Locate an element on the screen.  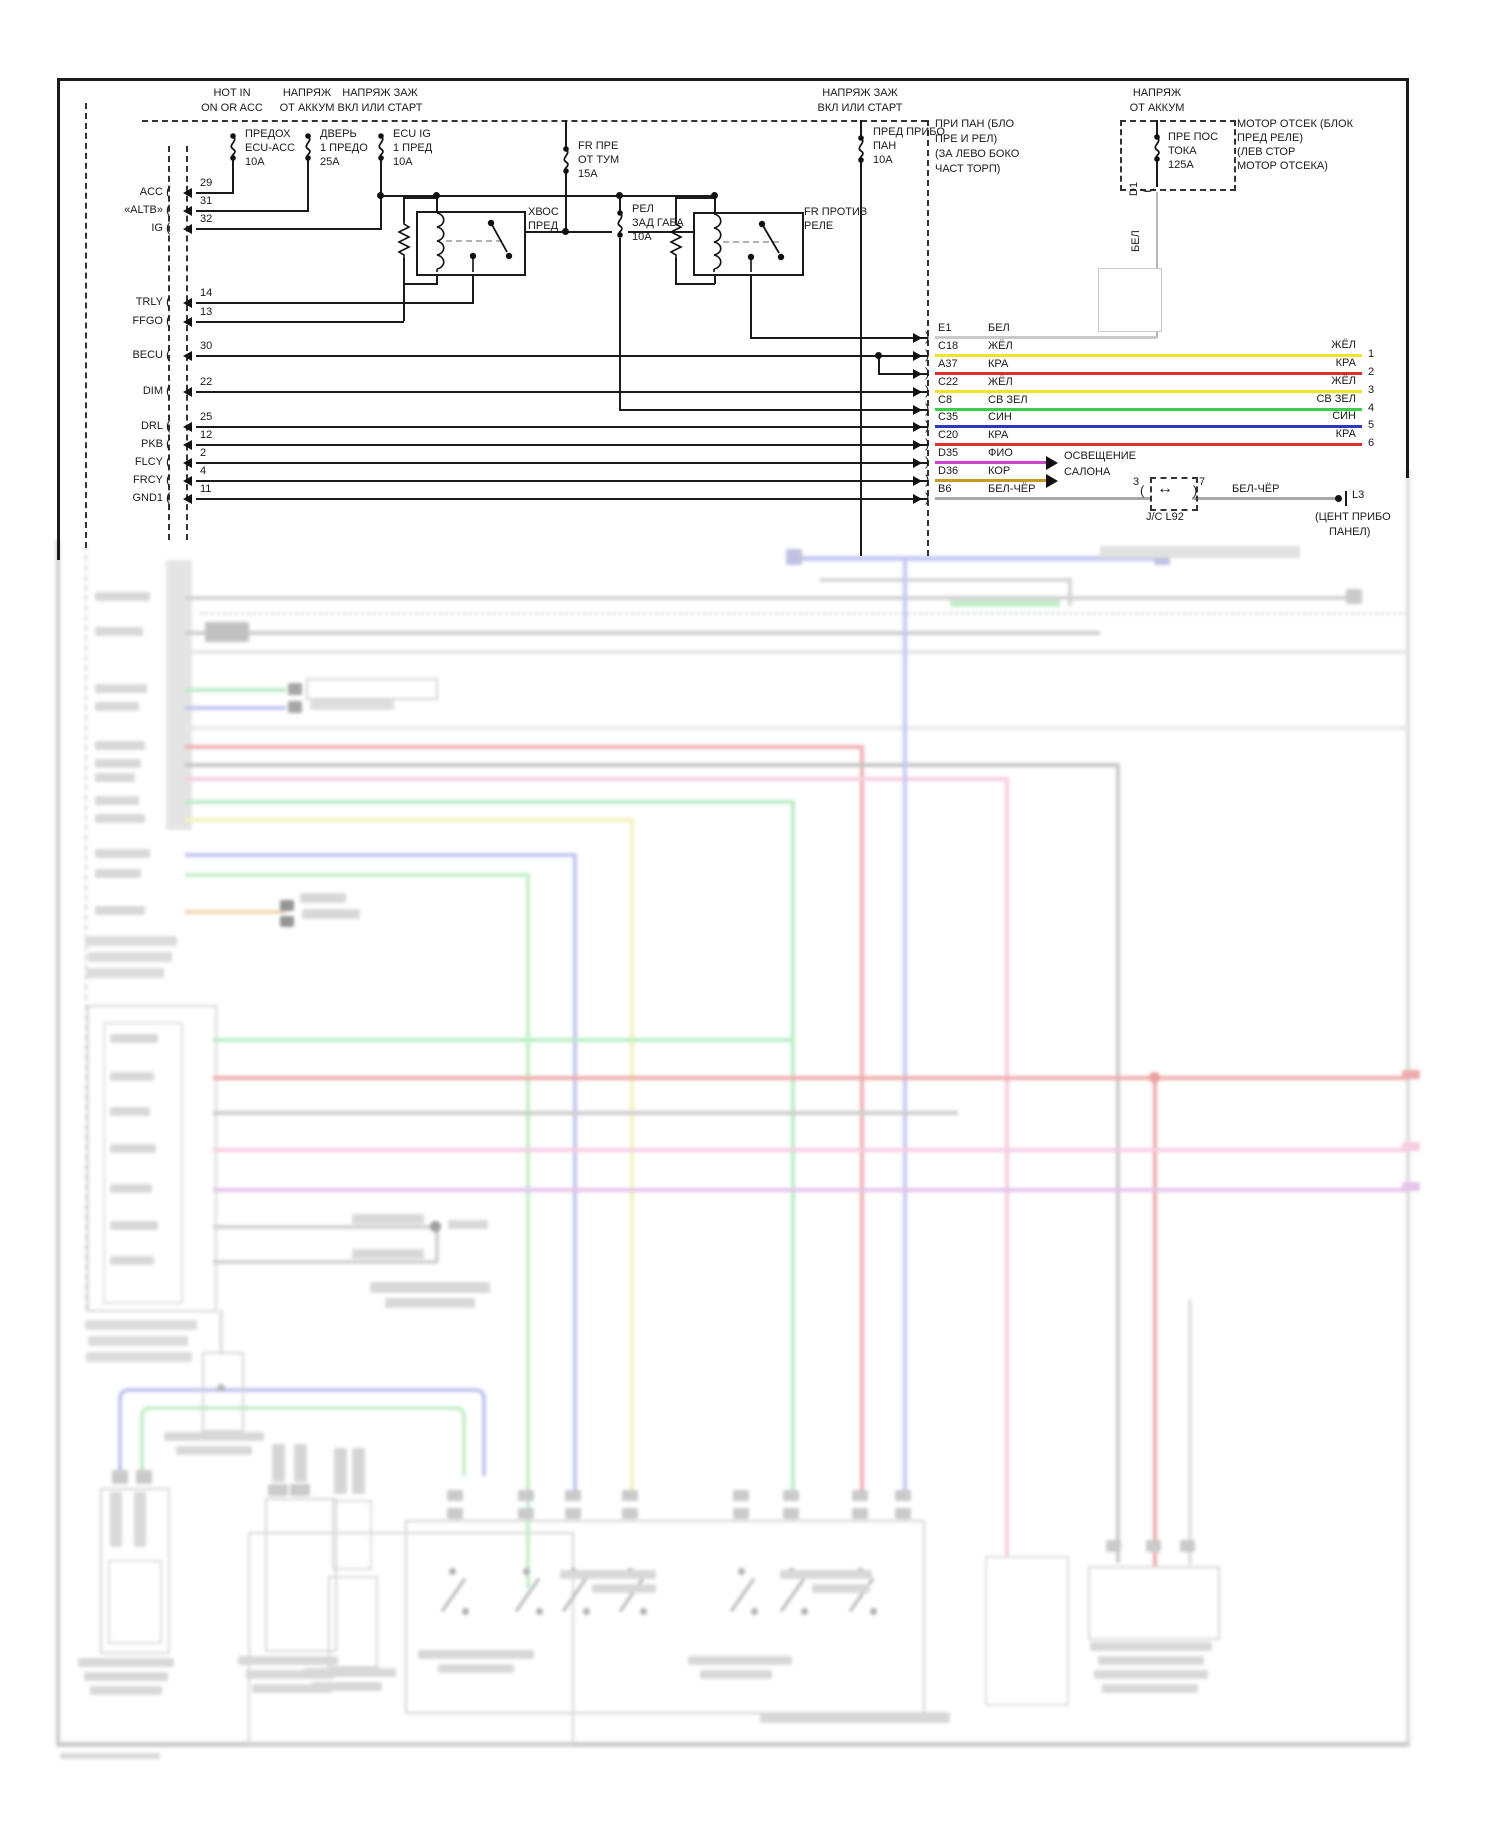
header-ign-right-2: ВКЛ ИЛИ СТАРТ is located at coordinates (860, 108).